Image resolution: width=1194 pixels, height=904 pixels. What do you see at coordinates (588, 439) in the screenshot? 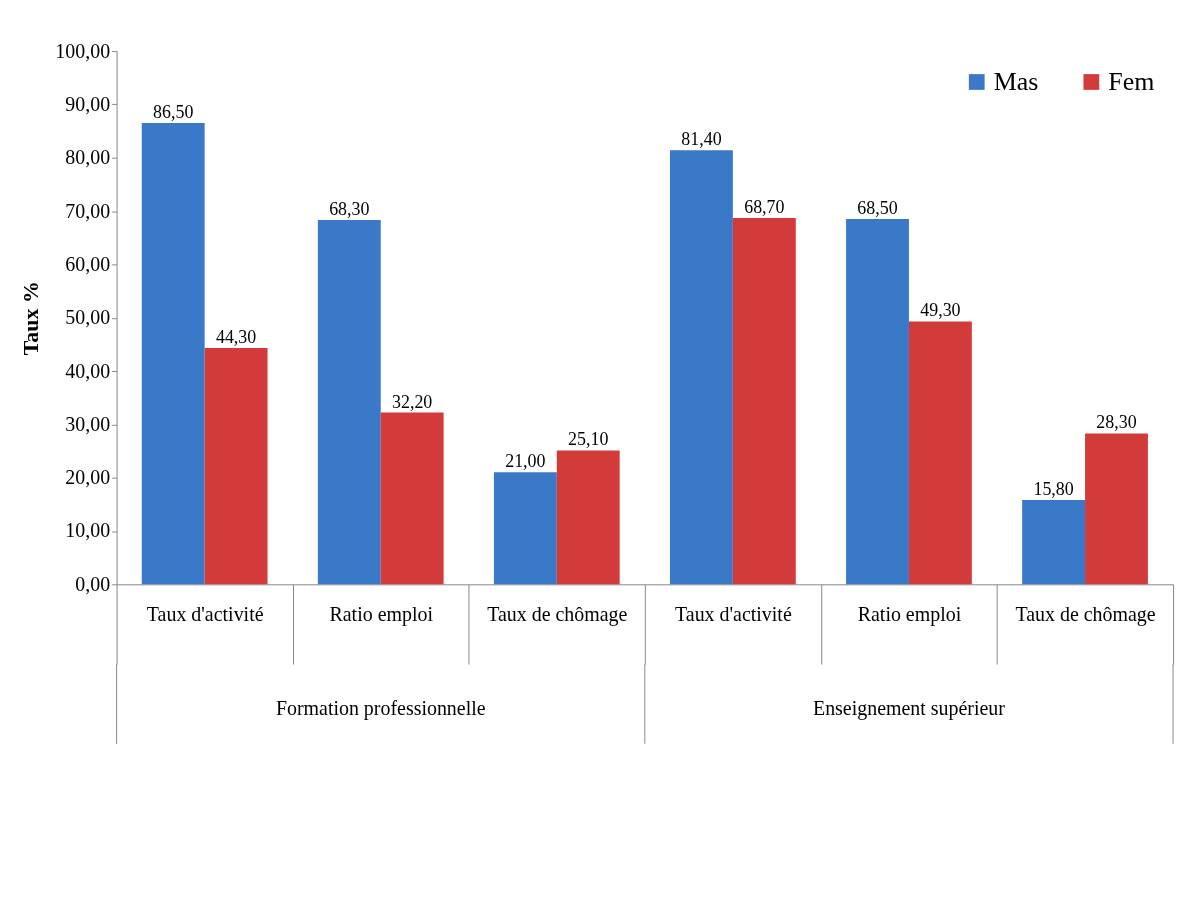
I see `data-label: 25,10` at bounding box center [588, 439].